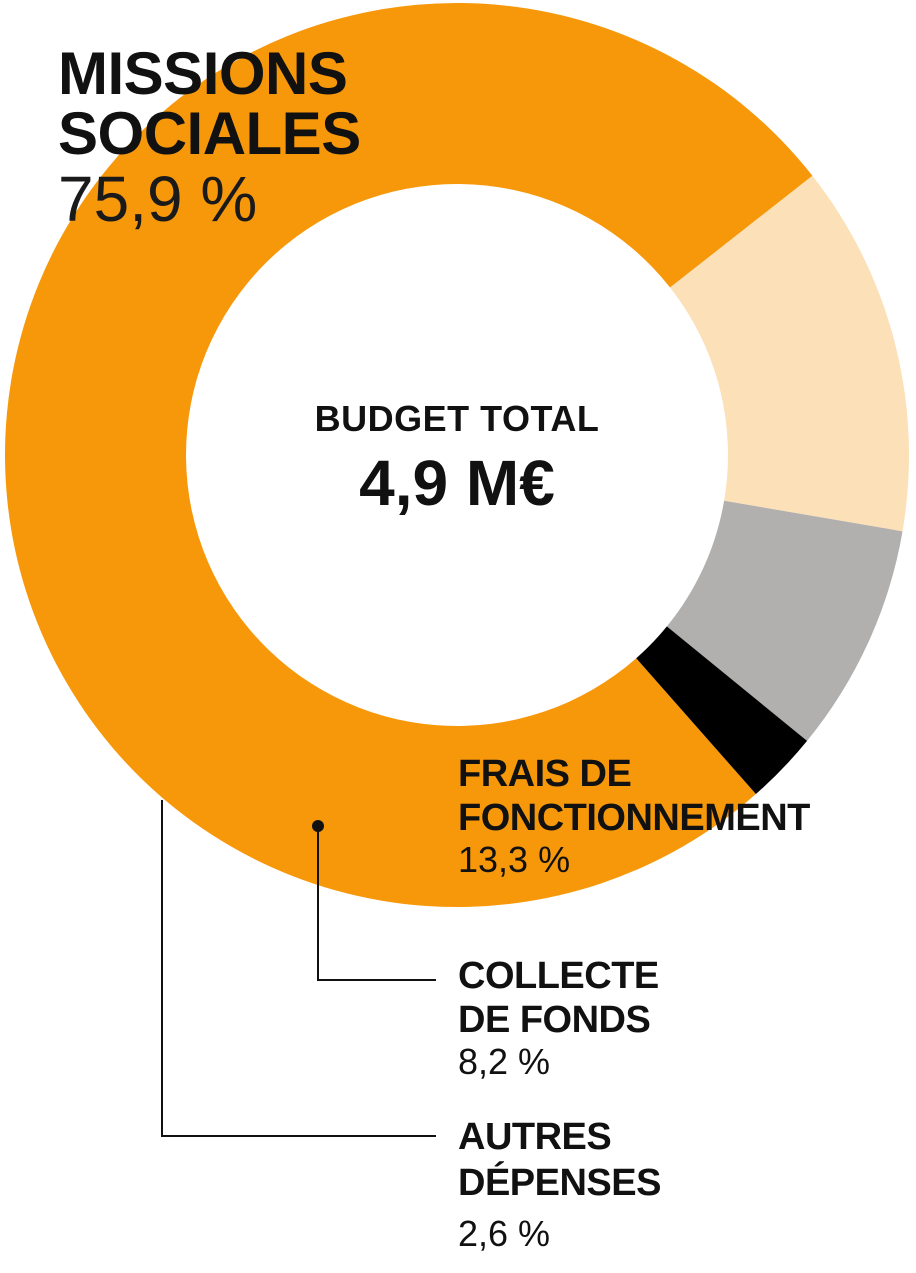 This screenshot has width=916, height=1273. What do you see at coordinates (514, 859) in the screenshot?
I see `frais-fonctionnement-percent: 13,3 %` at bounding box center [514, 859].